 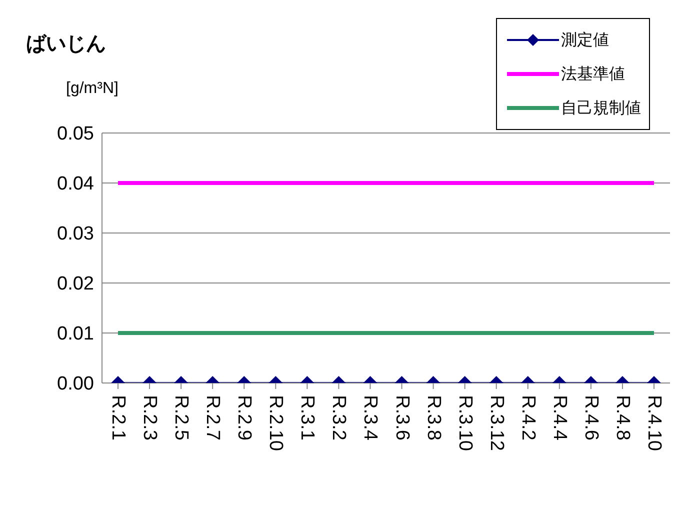 I want to click on x-tick-label: R.2.1, so click(x=118, y=417).